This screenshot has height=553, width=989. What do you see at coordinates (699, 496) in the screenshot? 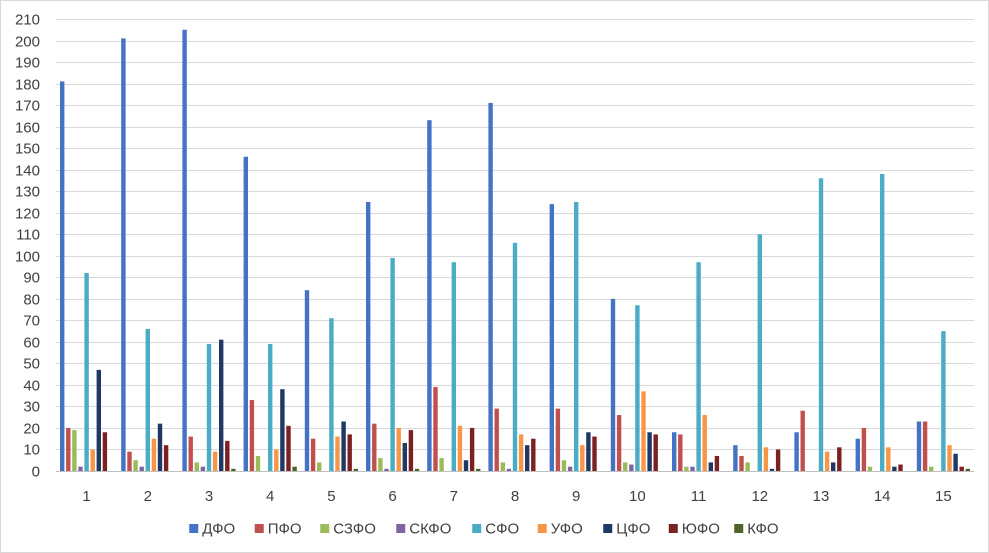
I see `x-tick-label: 11` at bounding box center [699, 496].